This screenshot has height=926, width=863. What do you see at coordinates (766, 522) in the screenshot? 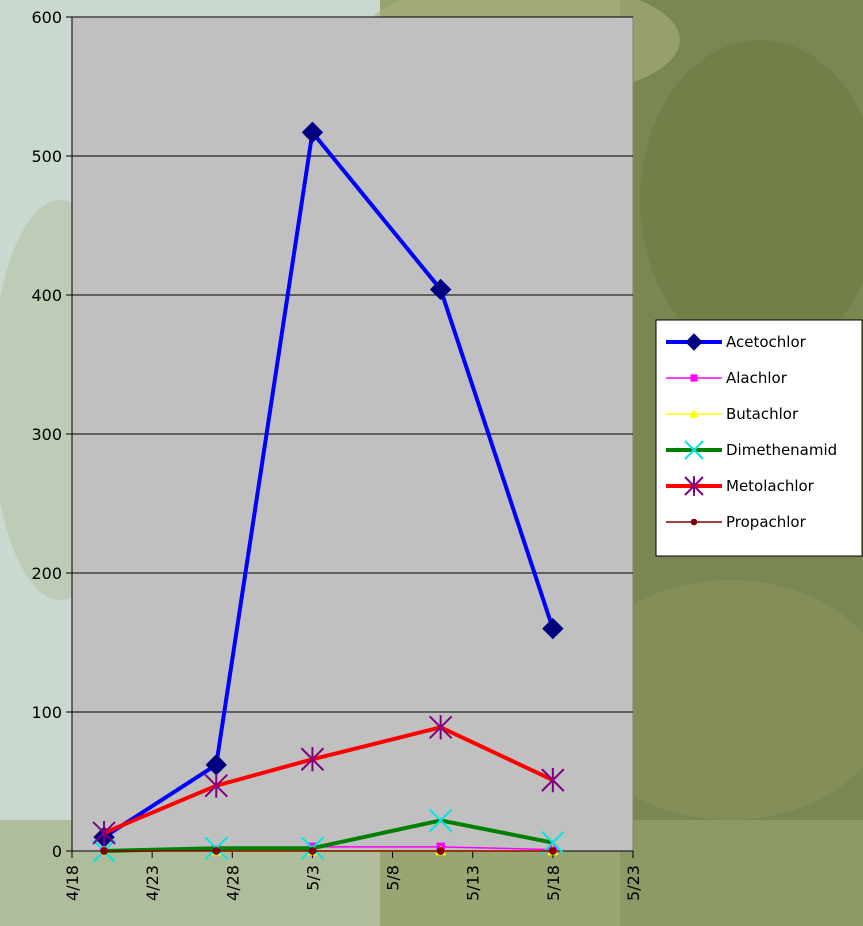
I see `legend-label: Propachlor` at bounding box center [766, 522].